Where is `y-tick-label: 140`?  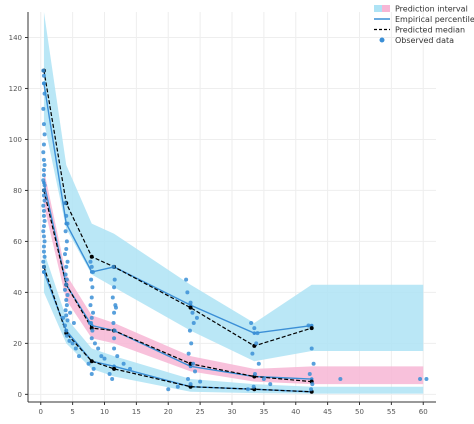 y-tick-label: 140 is located at coordinates (15, 38).